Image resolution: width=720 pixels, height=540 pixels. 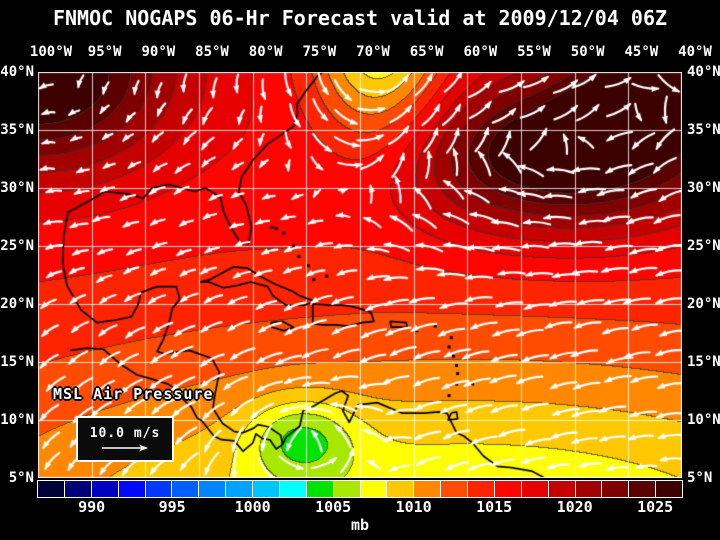 What do you see at coordinates (125, 447) in the screenshot?
I see `wind-scale-arrow-icon` at bounding box center [125, 447].